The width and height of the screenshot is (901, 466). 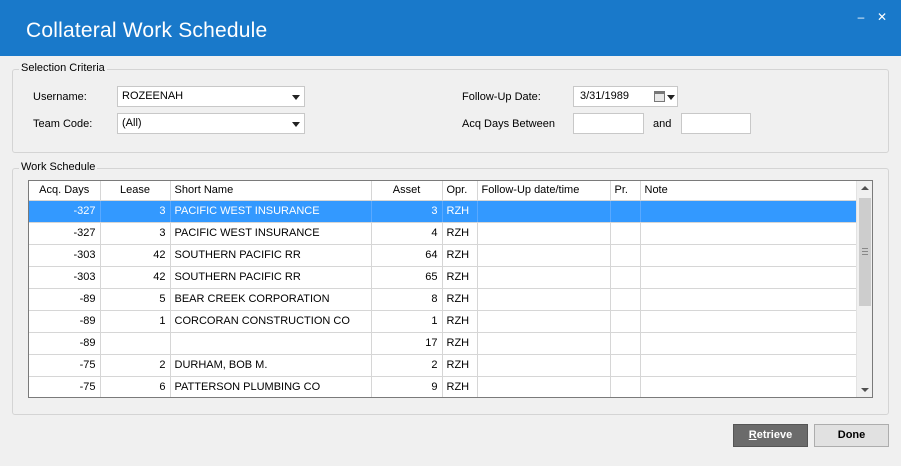 What do you see at coordinates (407, 211) in the screenshot?
I see `cell-asset: 3` at bounding box center [407, 211].